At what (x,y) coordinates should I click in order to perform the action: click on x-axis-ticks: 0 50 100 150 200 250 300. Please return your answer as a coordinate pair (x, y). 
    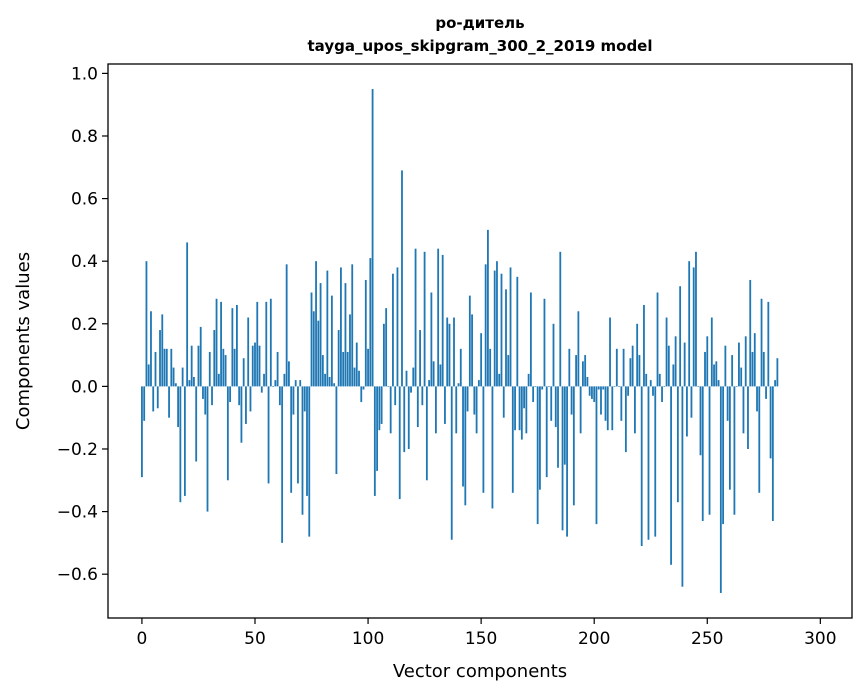
    Looking at the image, I should click on (487, 633).